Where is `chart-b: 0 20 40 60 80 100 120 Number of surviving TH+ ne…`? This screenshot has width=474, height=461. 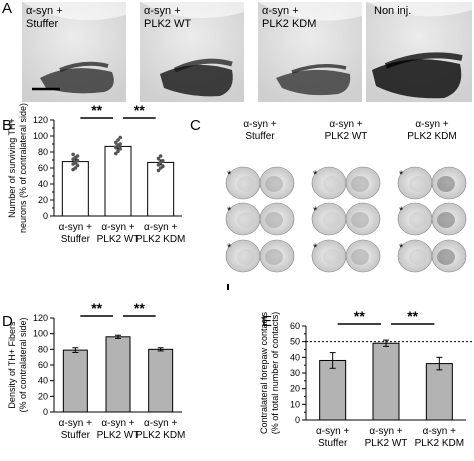 chart-b: 0 20 40 60 80 100 120 Number of surviving TH+ ne… is located at coordinates (96, 173).